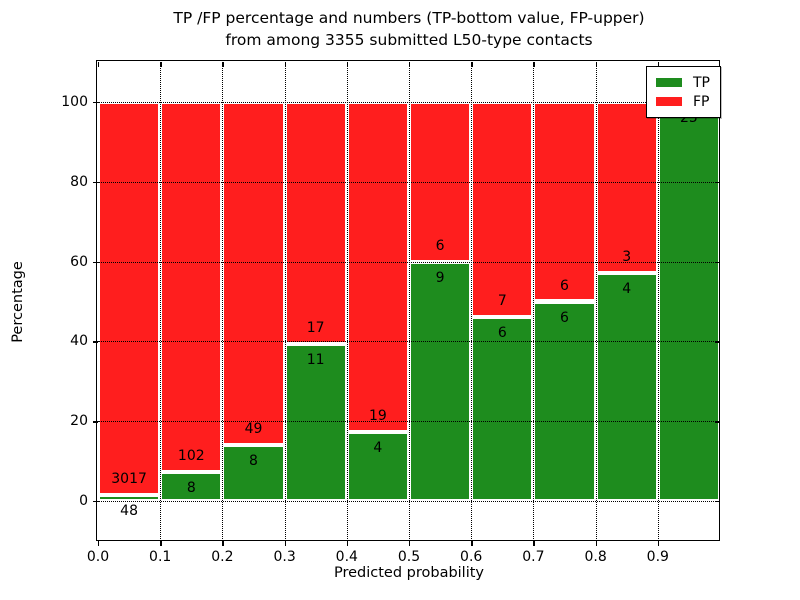 The width and height of the screenshot is (800, 600). Describe the element at coordinates (79, 181) in the screenshot. I see `y-tick-label: 80` at that location.